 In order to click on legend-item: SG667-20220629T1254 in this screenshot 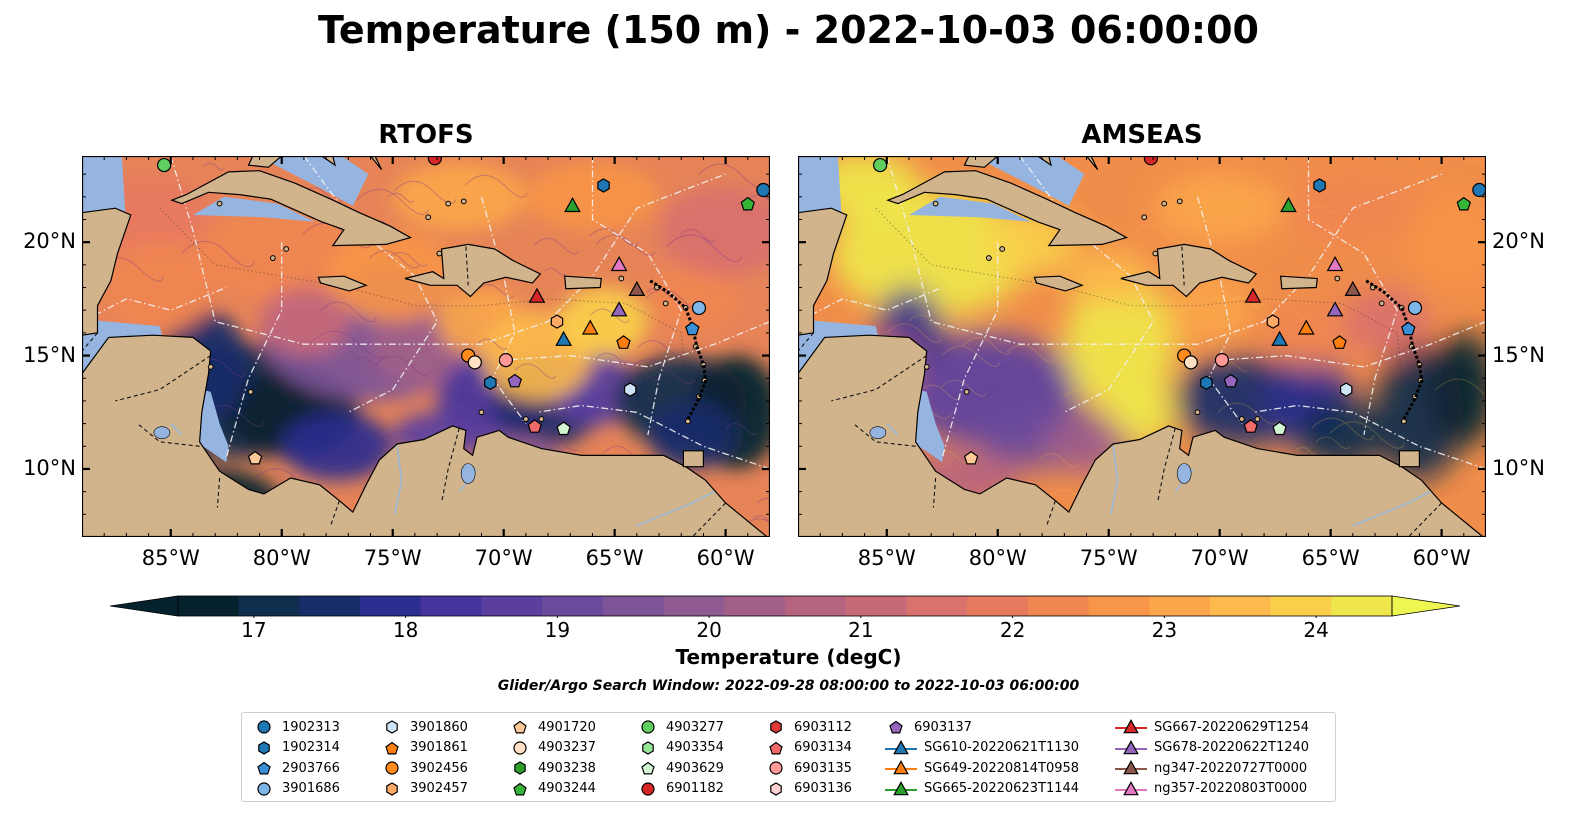, I will do `click(1211, 727)`.